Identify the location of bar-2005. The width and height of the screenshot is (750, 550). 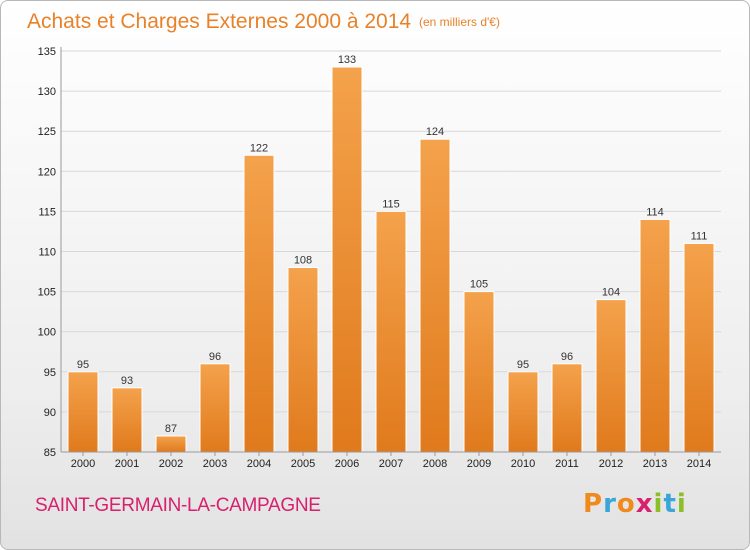
(303, 360).